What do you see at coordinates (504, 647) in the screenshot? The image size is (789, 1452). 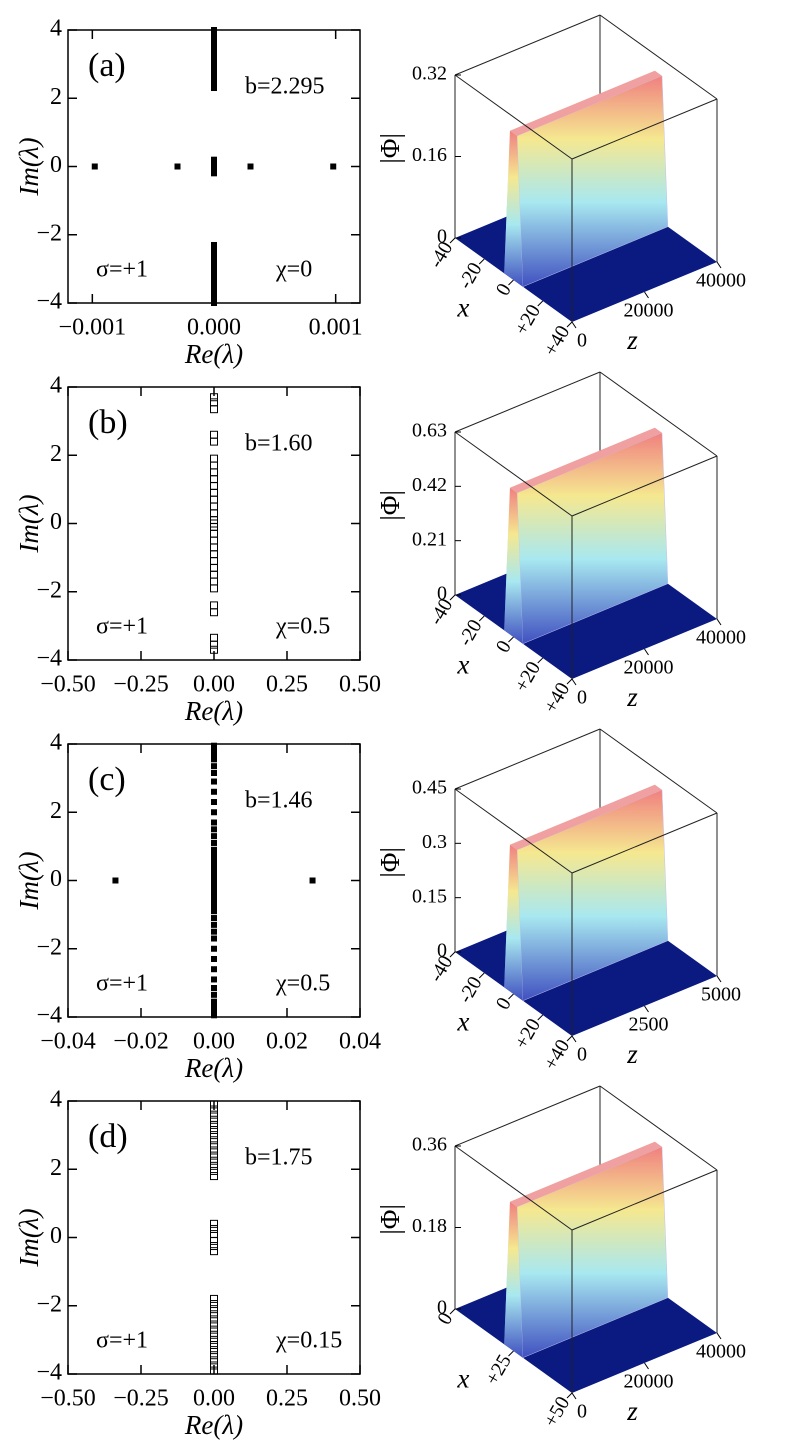 I see `x-tick-label: 0` at bounding box center [504, 647].